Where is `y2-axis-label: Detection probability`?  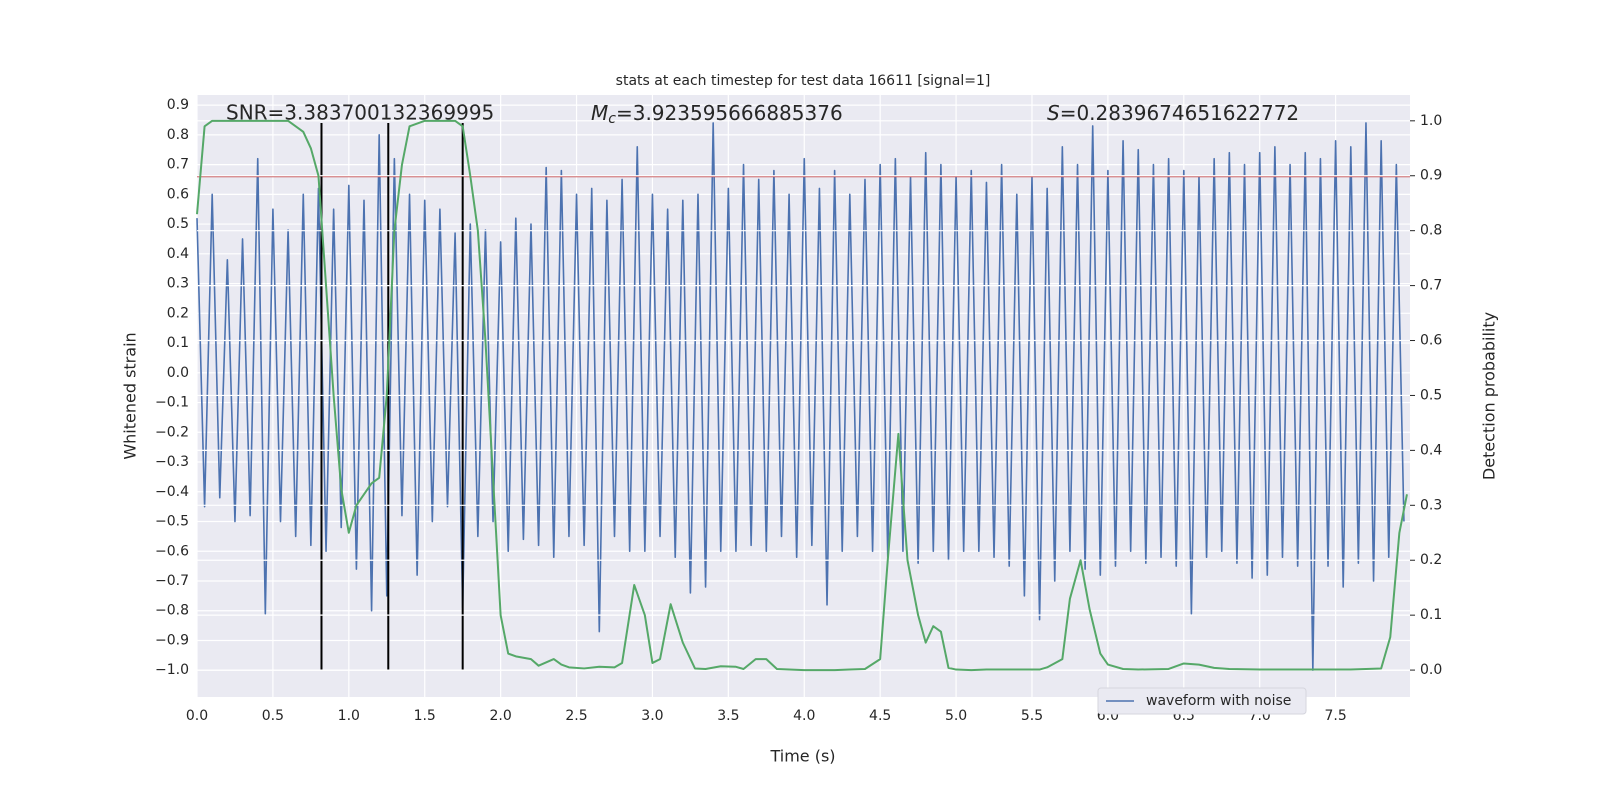 y2-axis-label: Detection probability is located at coordinates (1489, 396).